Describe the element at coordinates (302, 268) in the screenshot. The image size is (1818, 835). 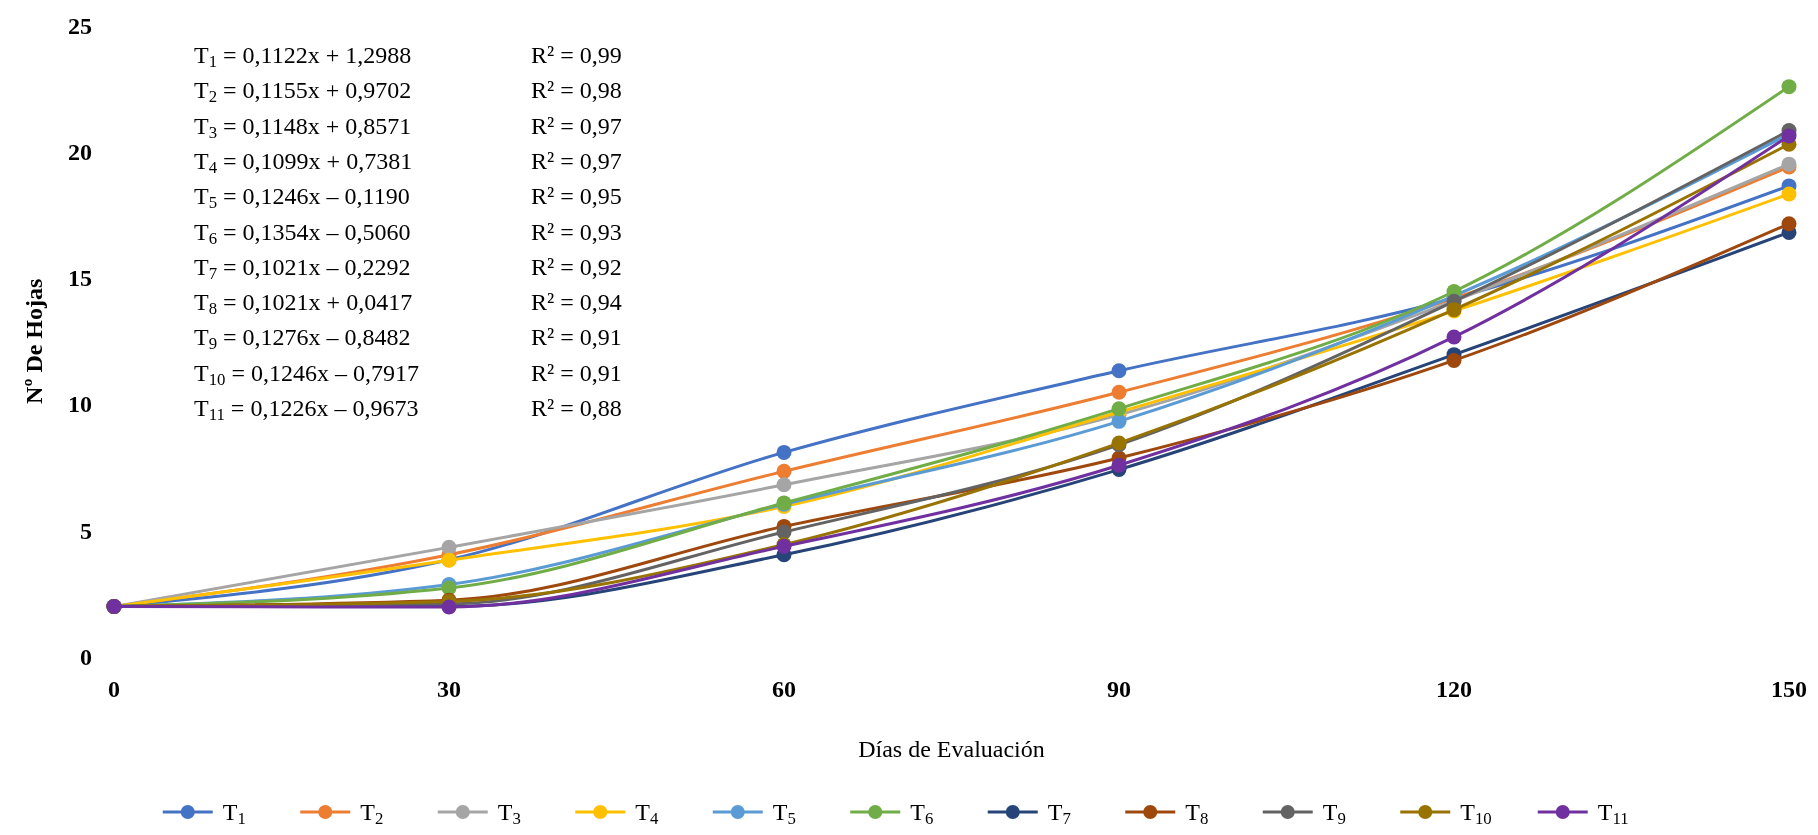
I see `annotation: T$_{7}$ = 0,1021x – 0,2292` at that location.